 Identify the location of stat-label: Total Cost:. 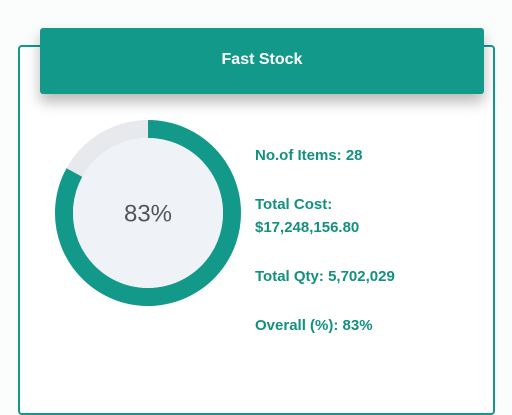
(294, 204).